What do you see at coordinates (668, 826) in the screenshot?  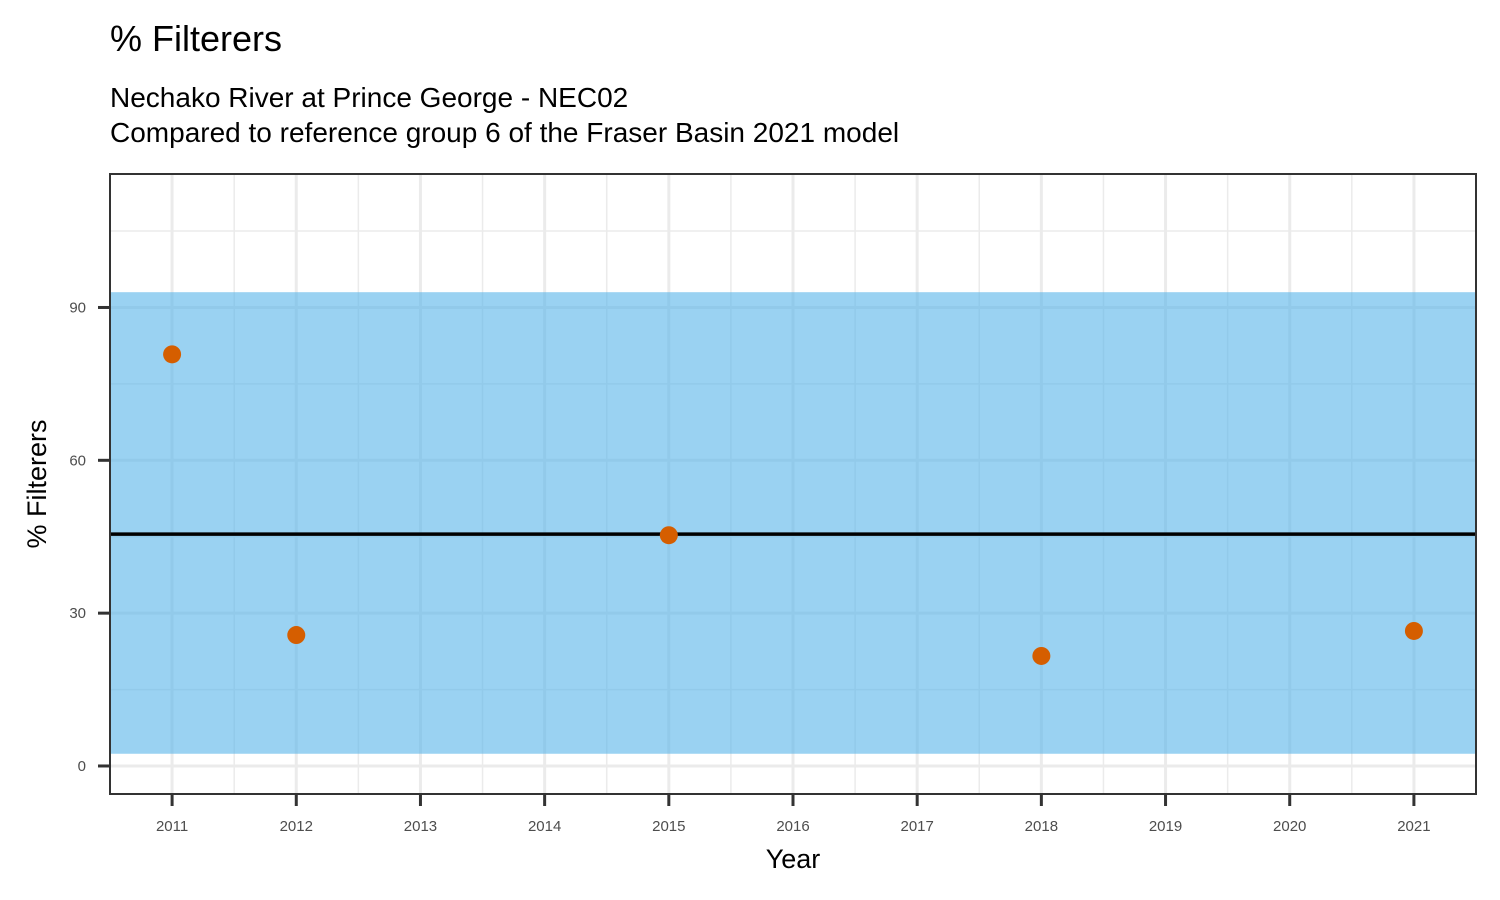 I see `x-tick-label: 2015` at bounding box center [668, 826].